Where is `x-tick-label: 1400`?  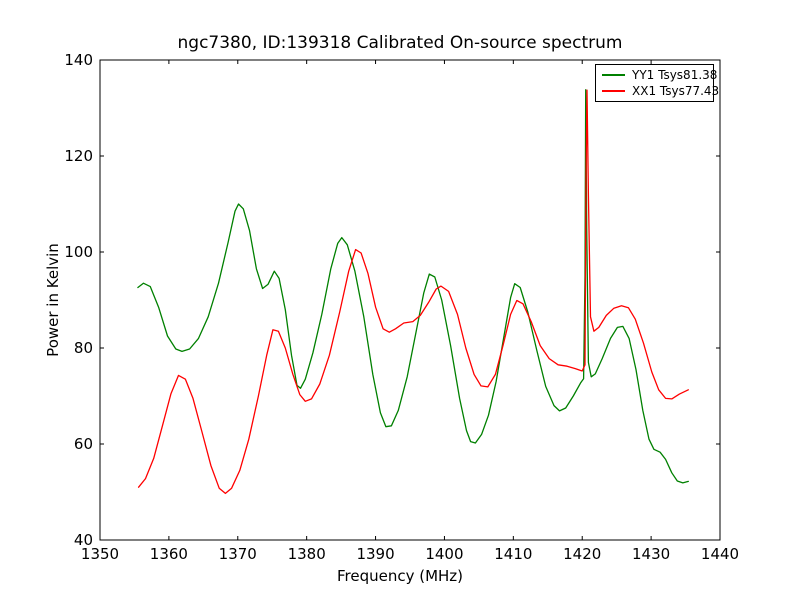
x-tick-label: 1400 is located at coordinates (444, 554).